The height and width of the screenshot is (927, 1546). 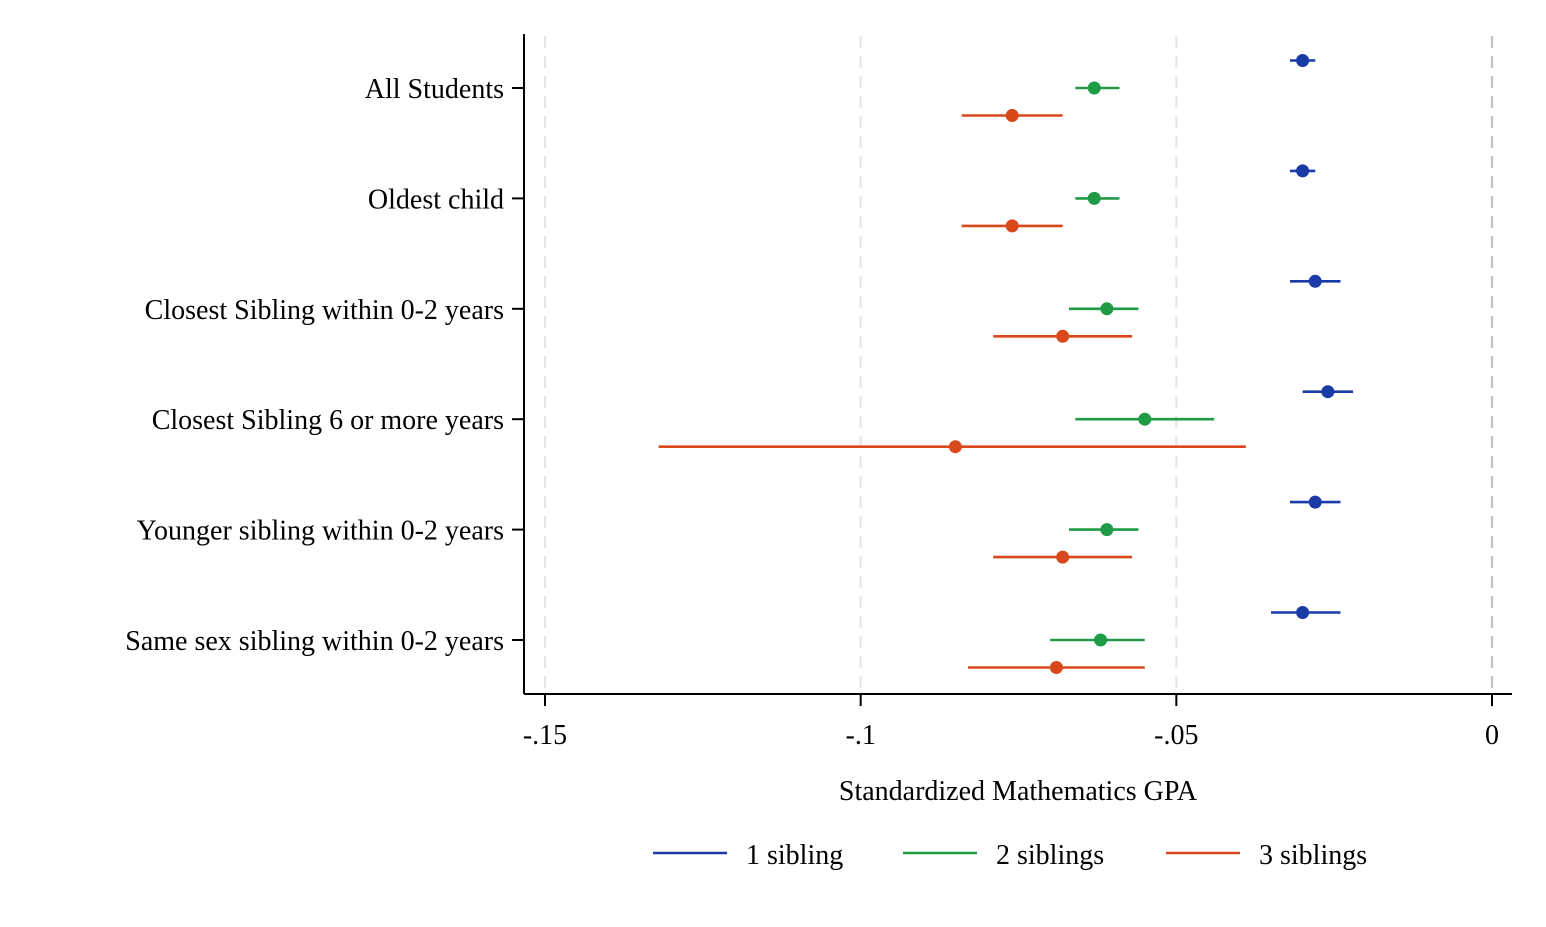 What do you see at coordinates (324, 310) in the screenshot?
I see `y-category-label: Closest Sibling within 0-2 years` at bounding box center [324, 310].